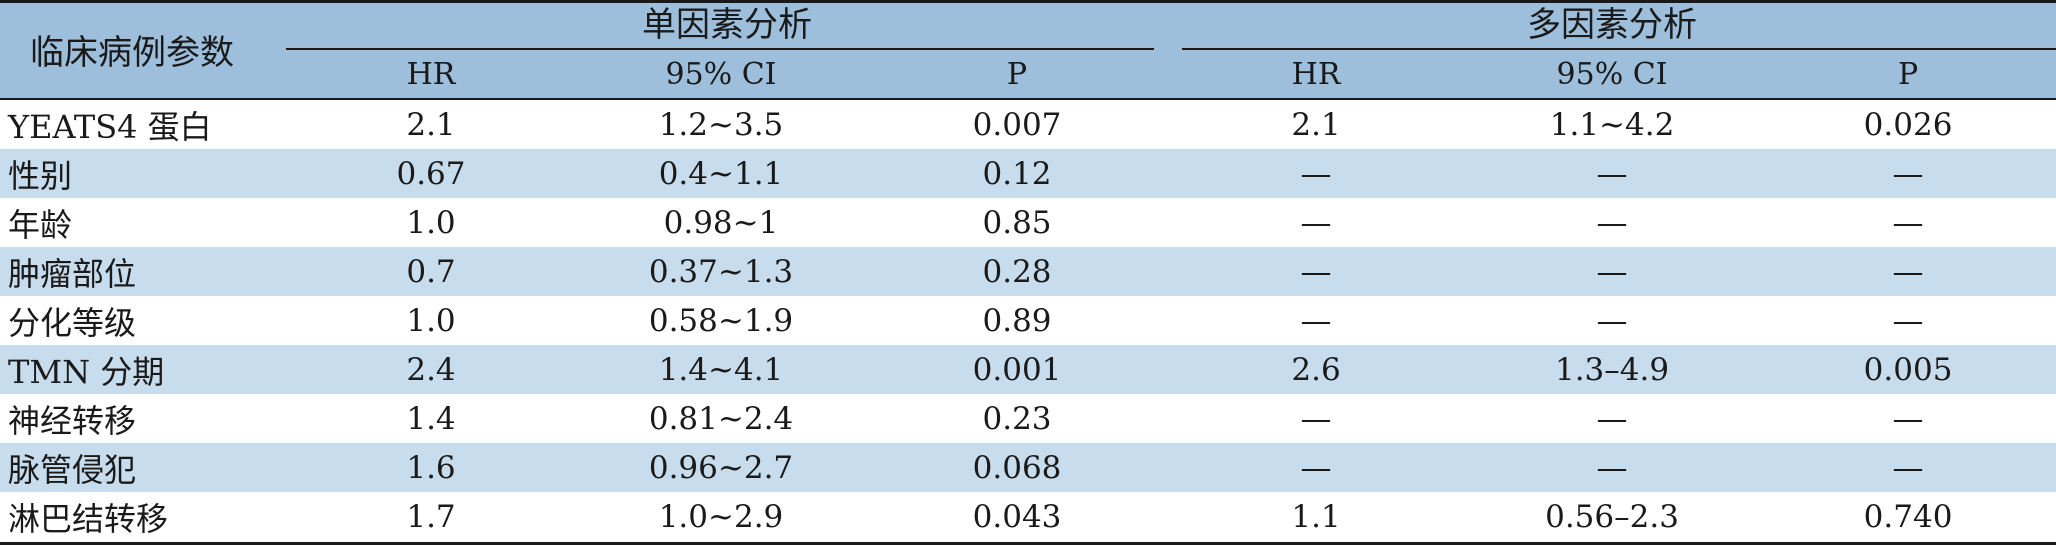 This screenshot has width=2056, height=546. What do you see at coordinates (1017, 320) in the screenshot?
I see `value-cell: 0.89` at bounding box center [1017, 320].